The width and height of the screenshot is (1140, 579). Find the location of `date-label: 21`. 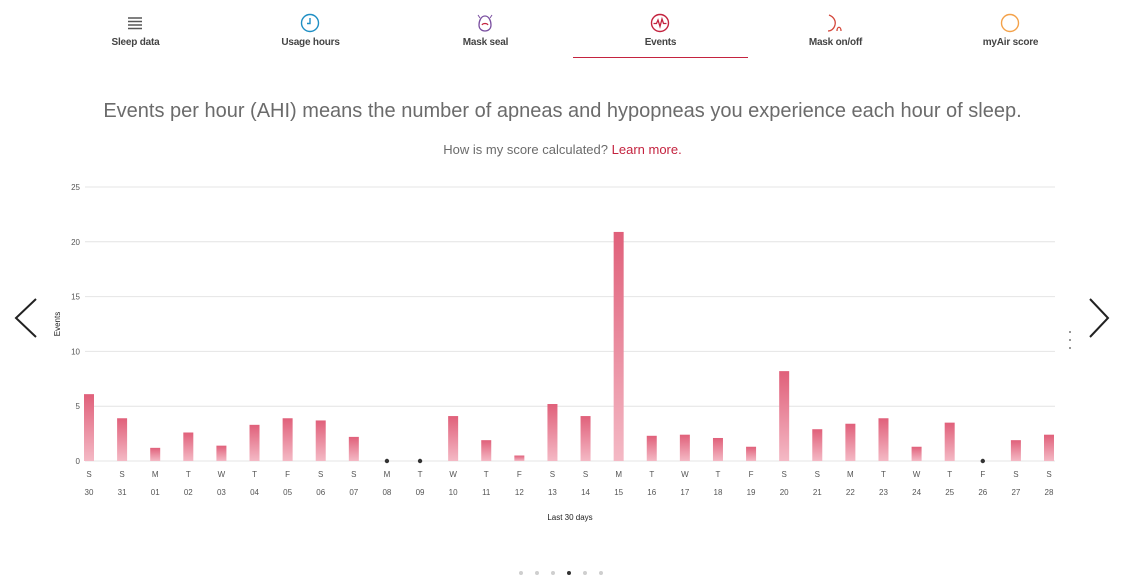

date-label: 21 is located at coordinates (817, 492).